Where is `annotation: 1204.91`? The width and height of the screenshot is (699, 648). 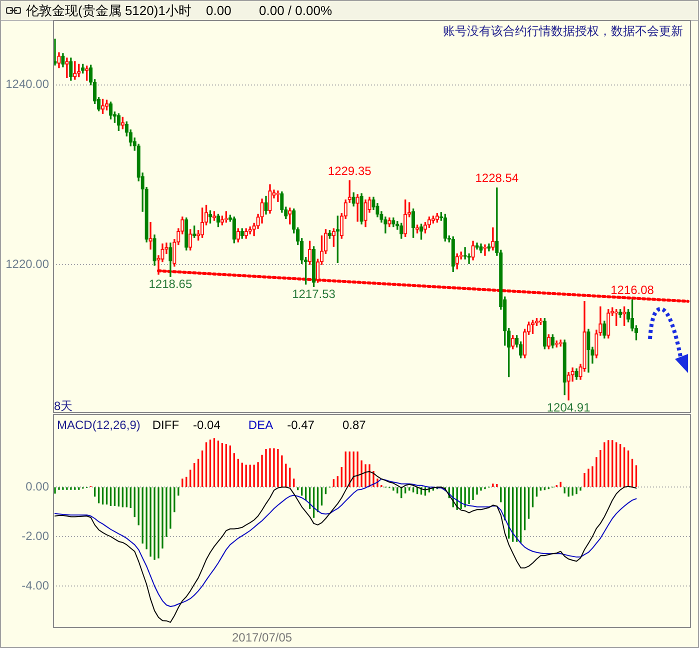 annotation: 1204.91 is located at coordinates (568, 407).